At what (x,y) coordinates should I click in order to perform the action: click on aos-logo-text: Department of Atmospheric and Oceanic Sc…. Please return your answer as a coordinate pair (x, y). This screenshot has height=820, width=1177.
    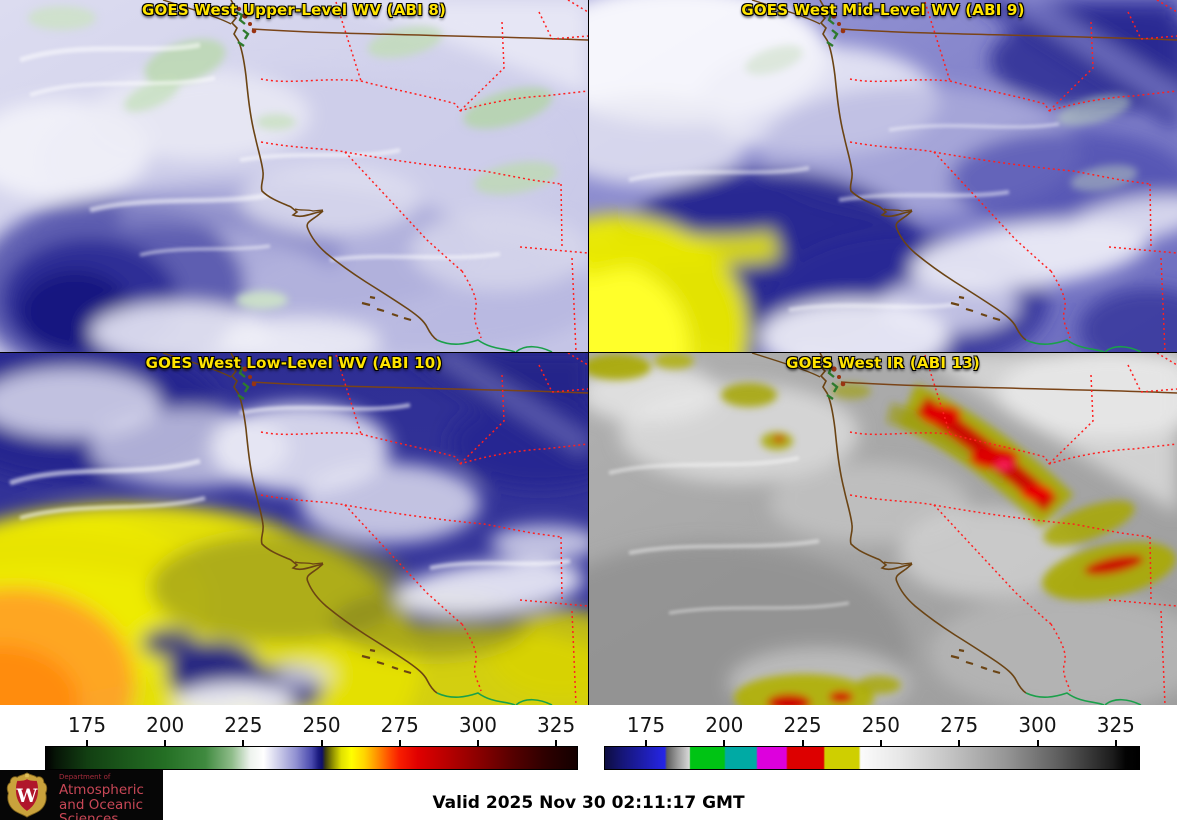
    Looking at the image, I should click on (111, 796).